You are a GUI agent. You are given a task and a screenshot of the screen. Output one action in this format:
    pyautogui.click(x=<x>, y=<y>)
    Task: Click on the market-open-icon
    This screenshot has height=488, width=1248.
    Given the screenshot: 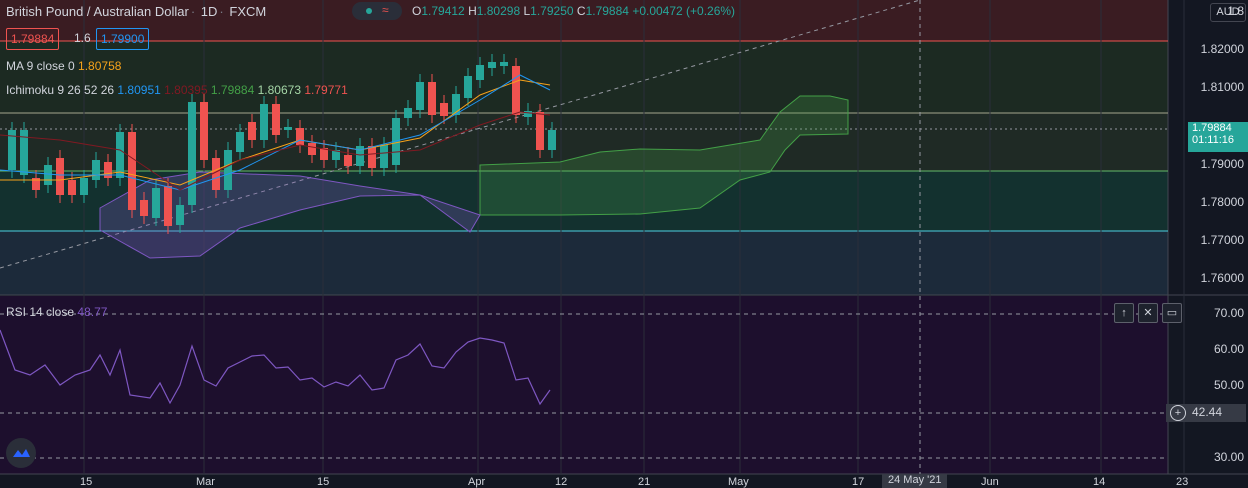 What is the action you would take?
    pyautogui.click(x=369, y=11)
    